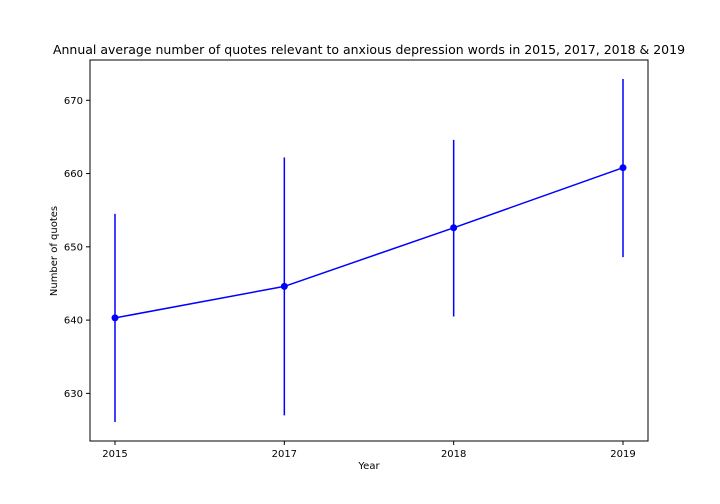  Describe the element at coordinates (369, 450) in the screenshot. I see `x-axis-ticks: 2015 2017 2018 2019` at that location.